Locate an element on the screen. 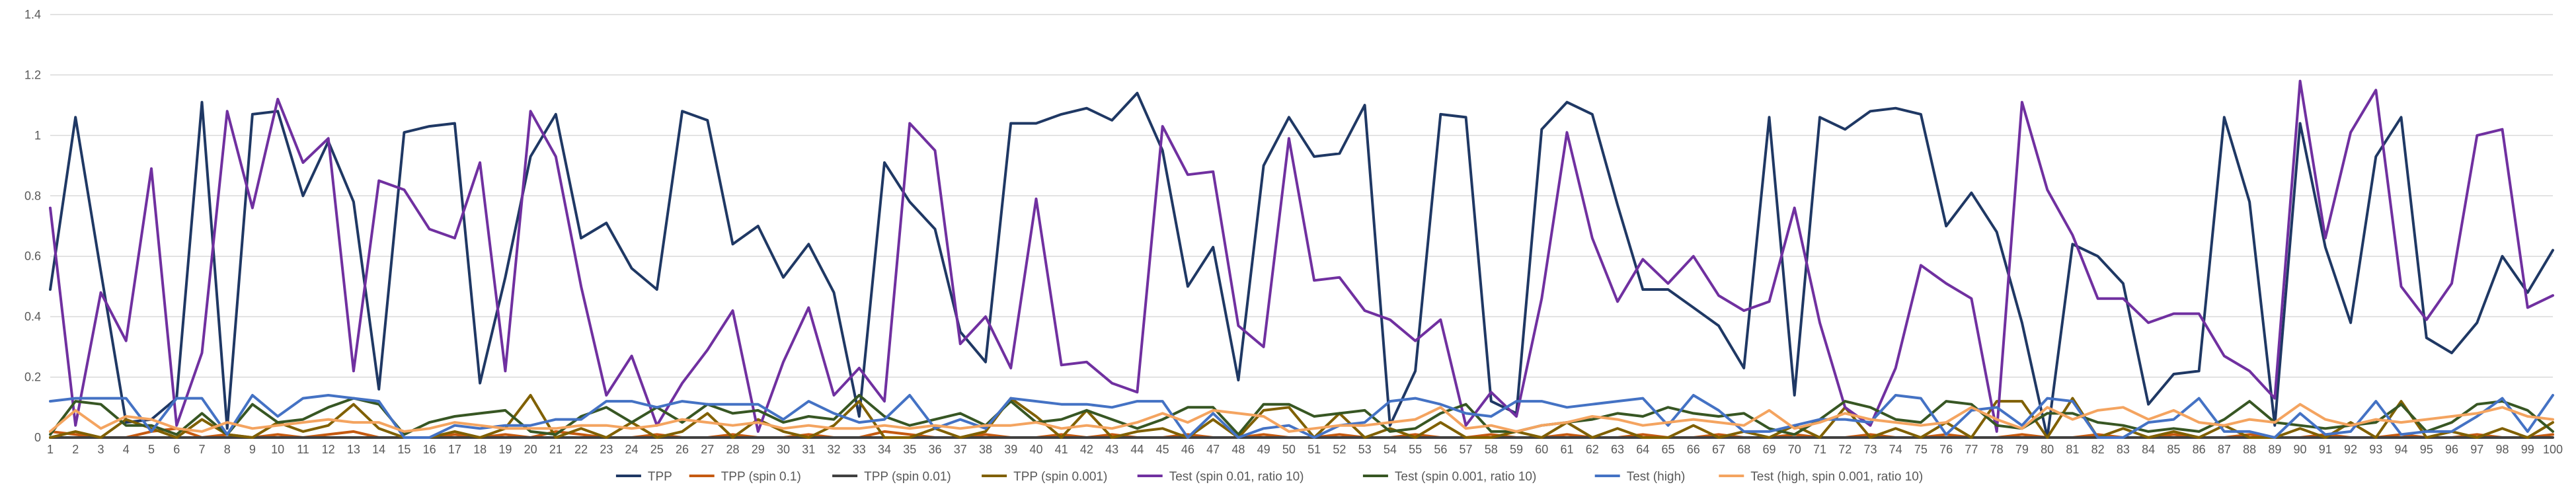  x-tick-label: 41 is located at coordinates (1061, 449).